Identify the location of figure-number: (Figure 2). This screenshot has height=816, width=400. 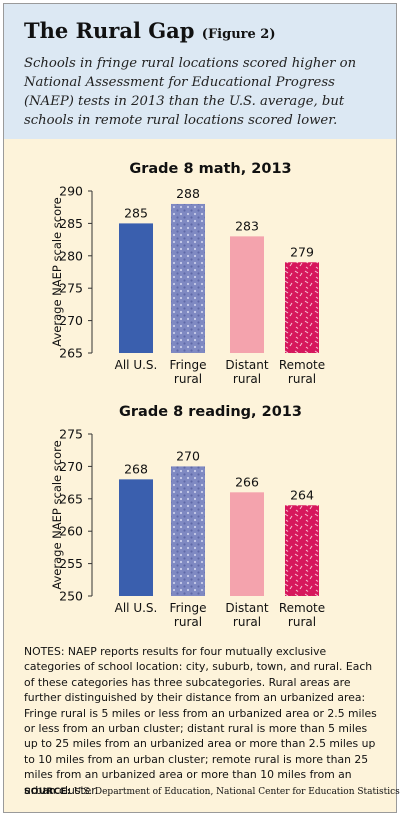
(238, 34).